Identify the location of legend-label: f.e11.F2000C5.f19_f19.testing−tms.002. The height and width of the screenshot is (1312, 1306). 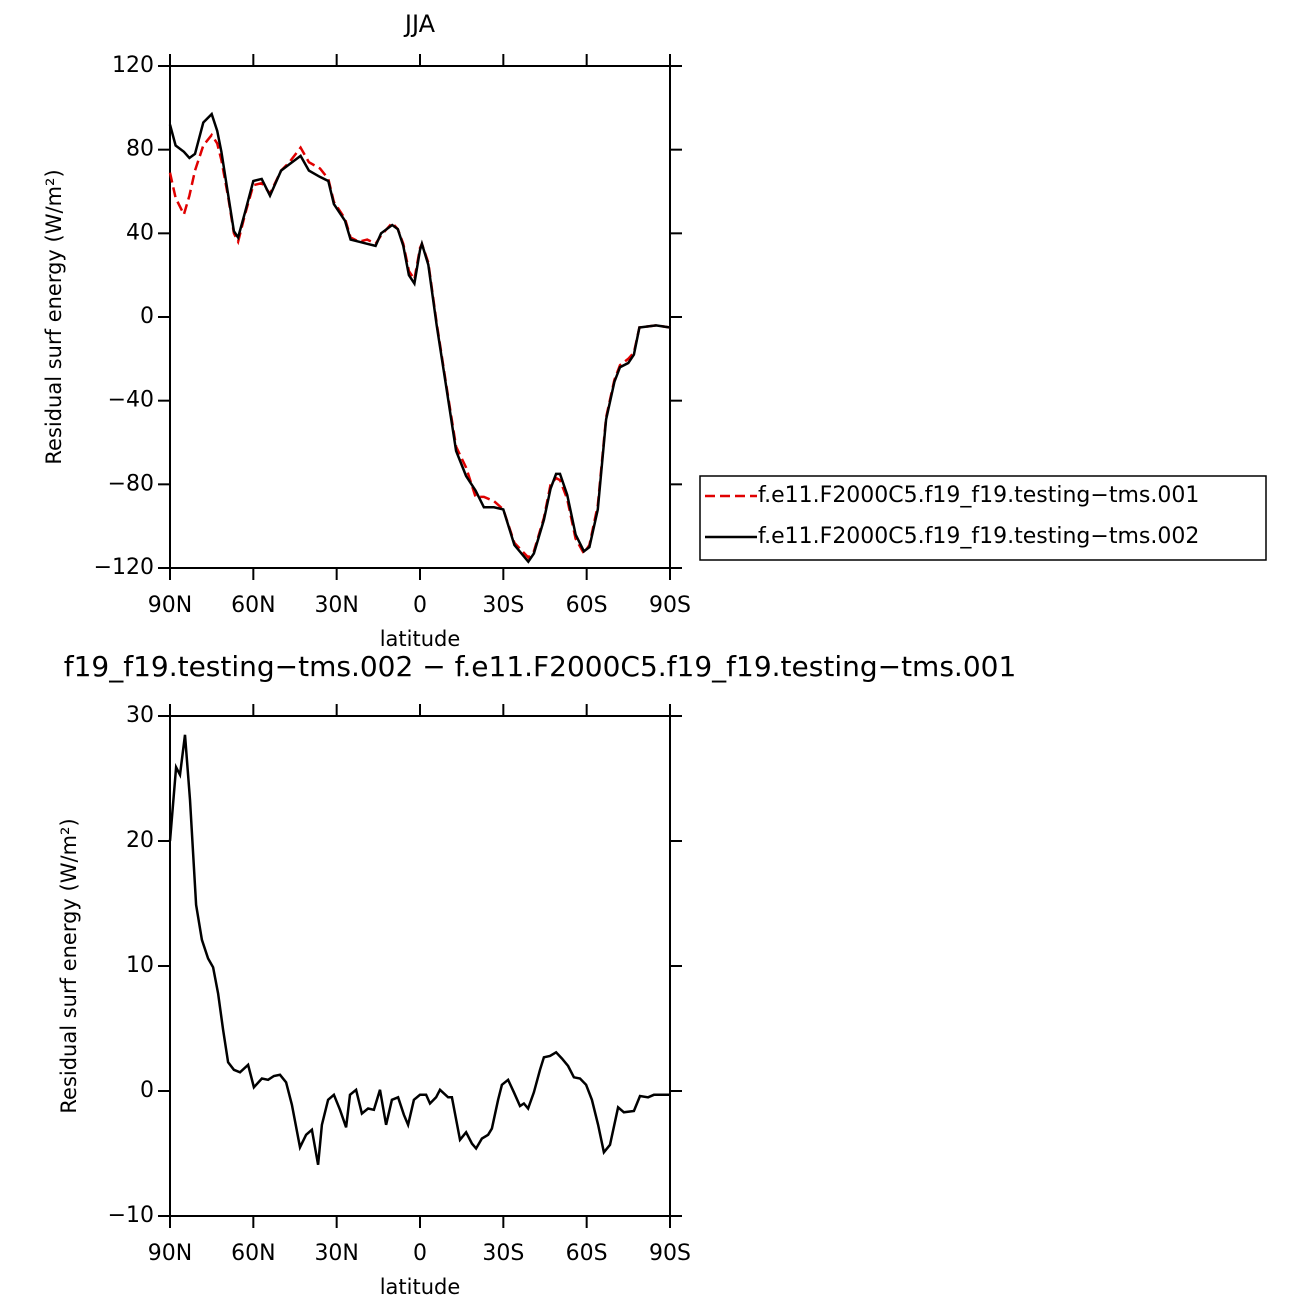
(978, 536).